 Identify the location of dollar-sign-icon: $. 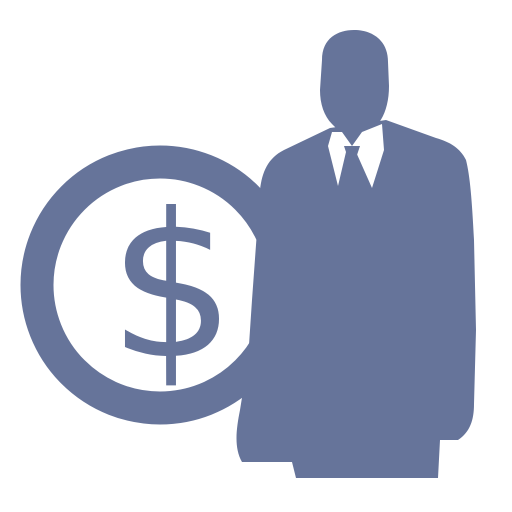
(171, 287).